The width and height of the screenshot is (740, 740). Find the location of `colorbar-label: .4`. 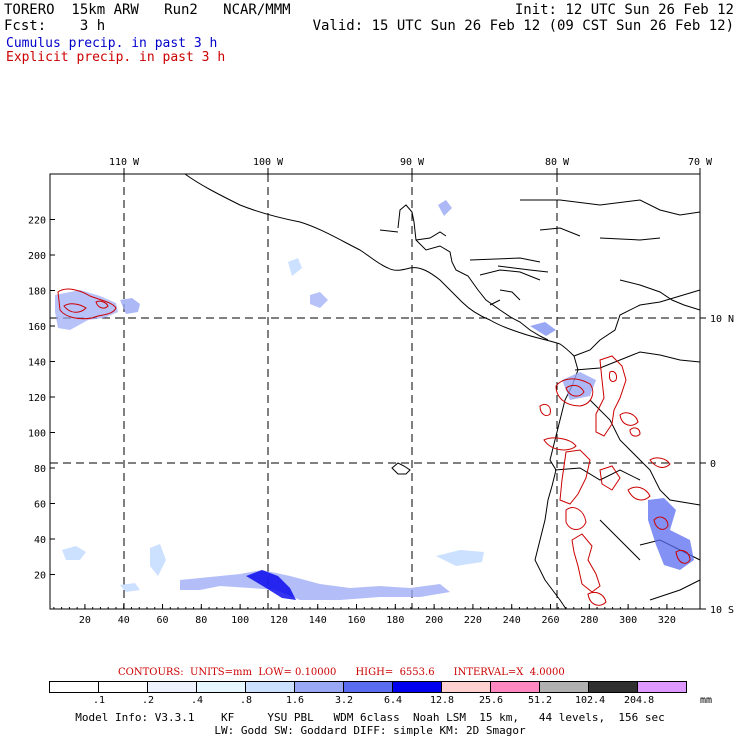

colorbar-label: .4 is located at coordinates (197, 700).